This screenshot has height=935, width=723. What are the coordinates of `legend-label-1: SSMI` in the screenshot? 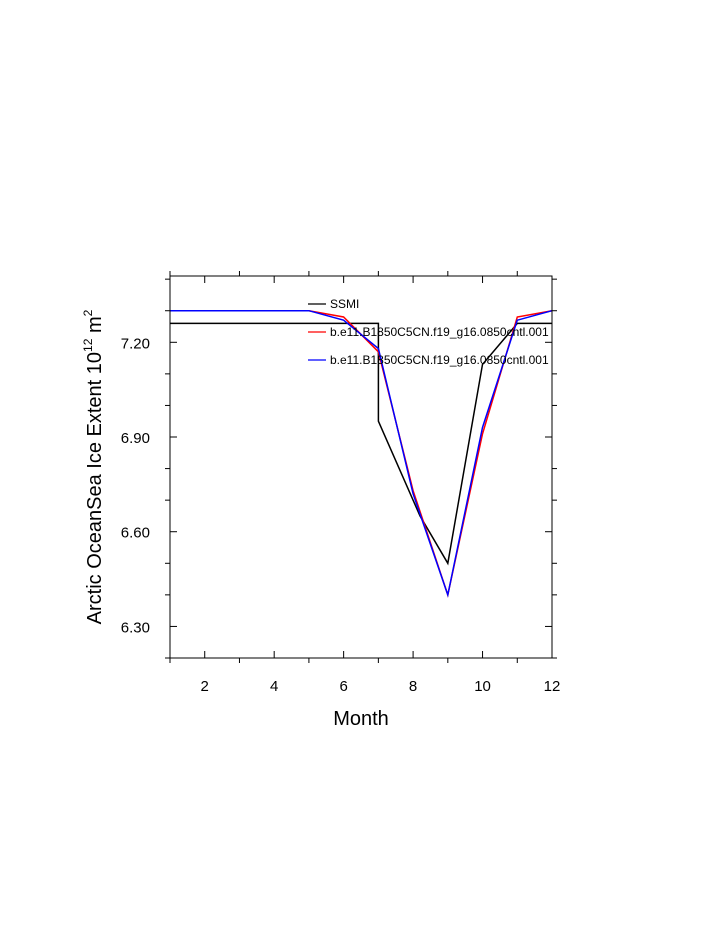 It's located at (344, 304).